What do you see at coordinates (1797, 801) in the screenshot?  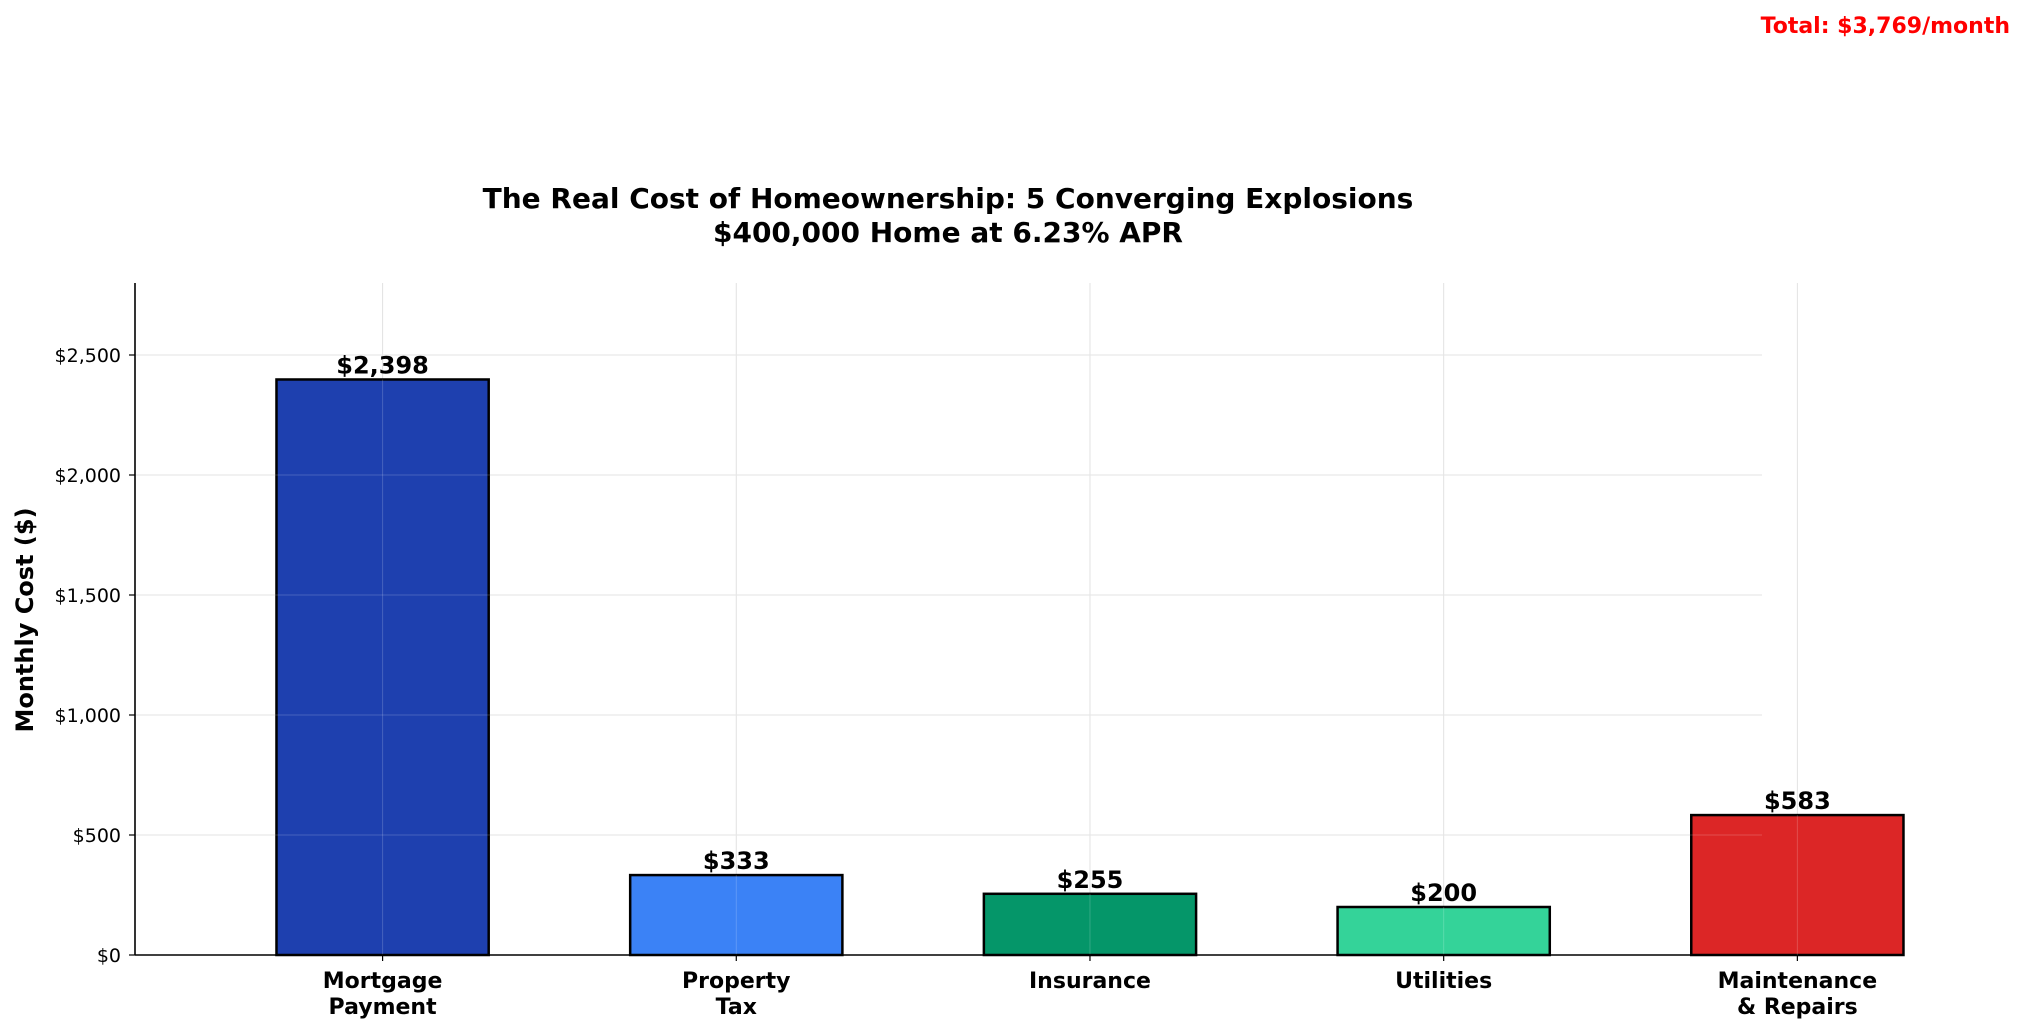 I see `bar-value-label: $583` at bounding box center [1797, 801].